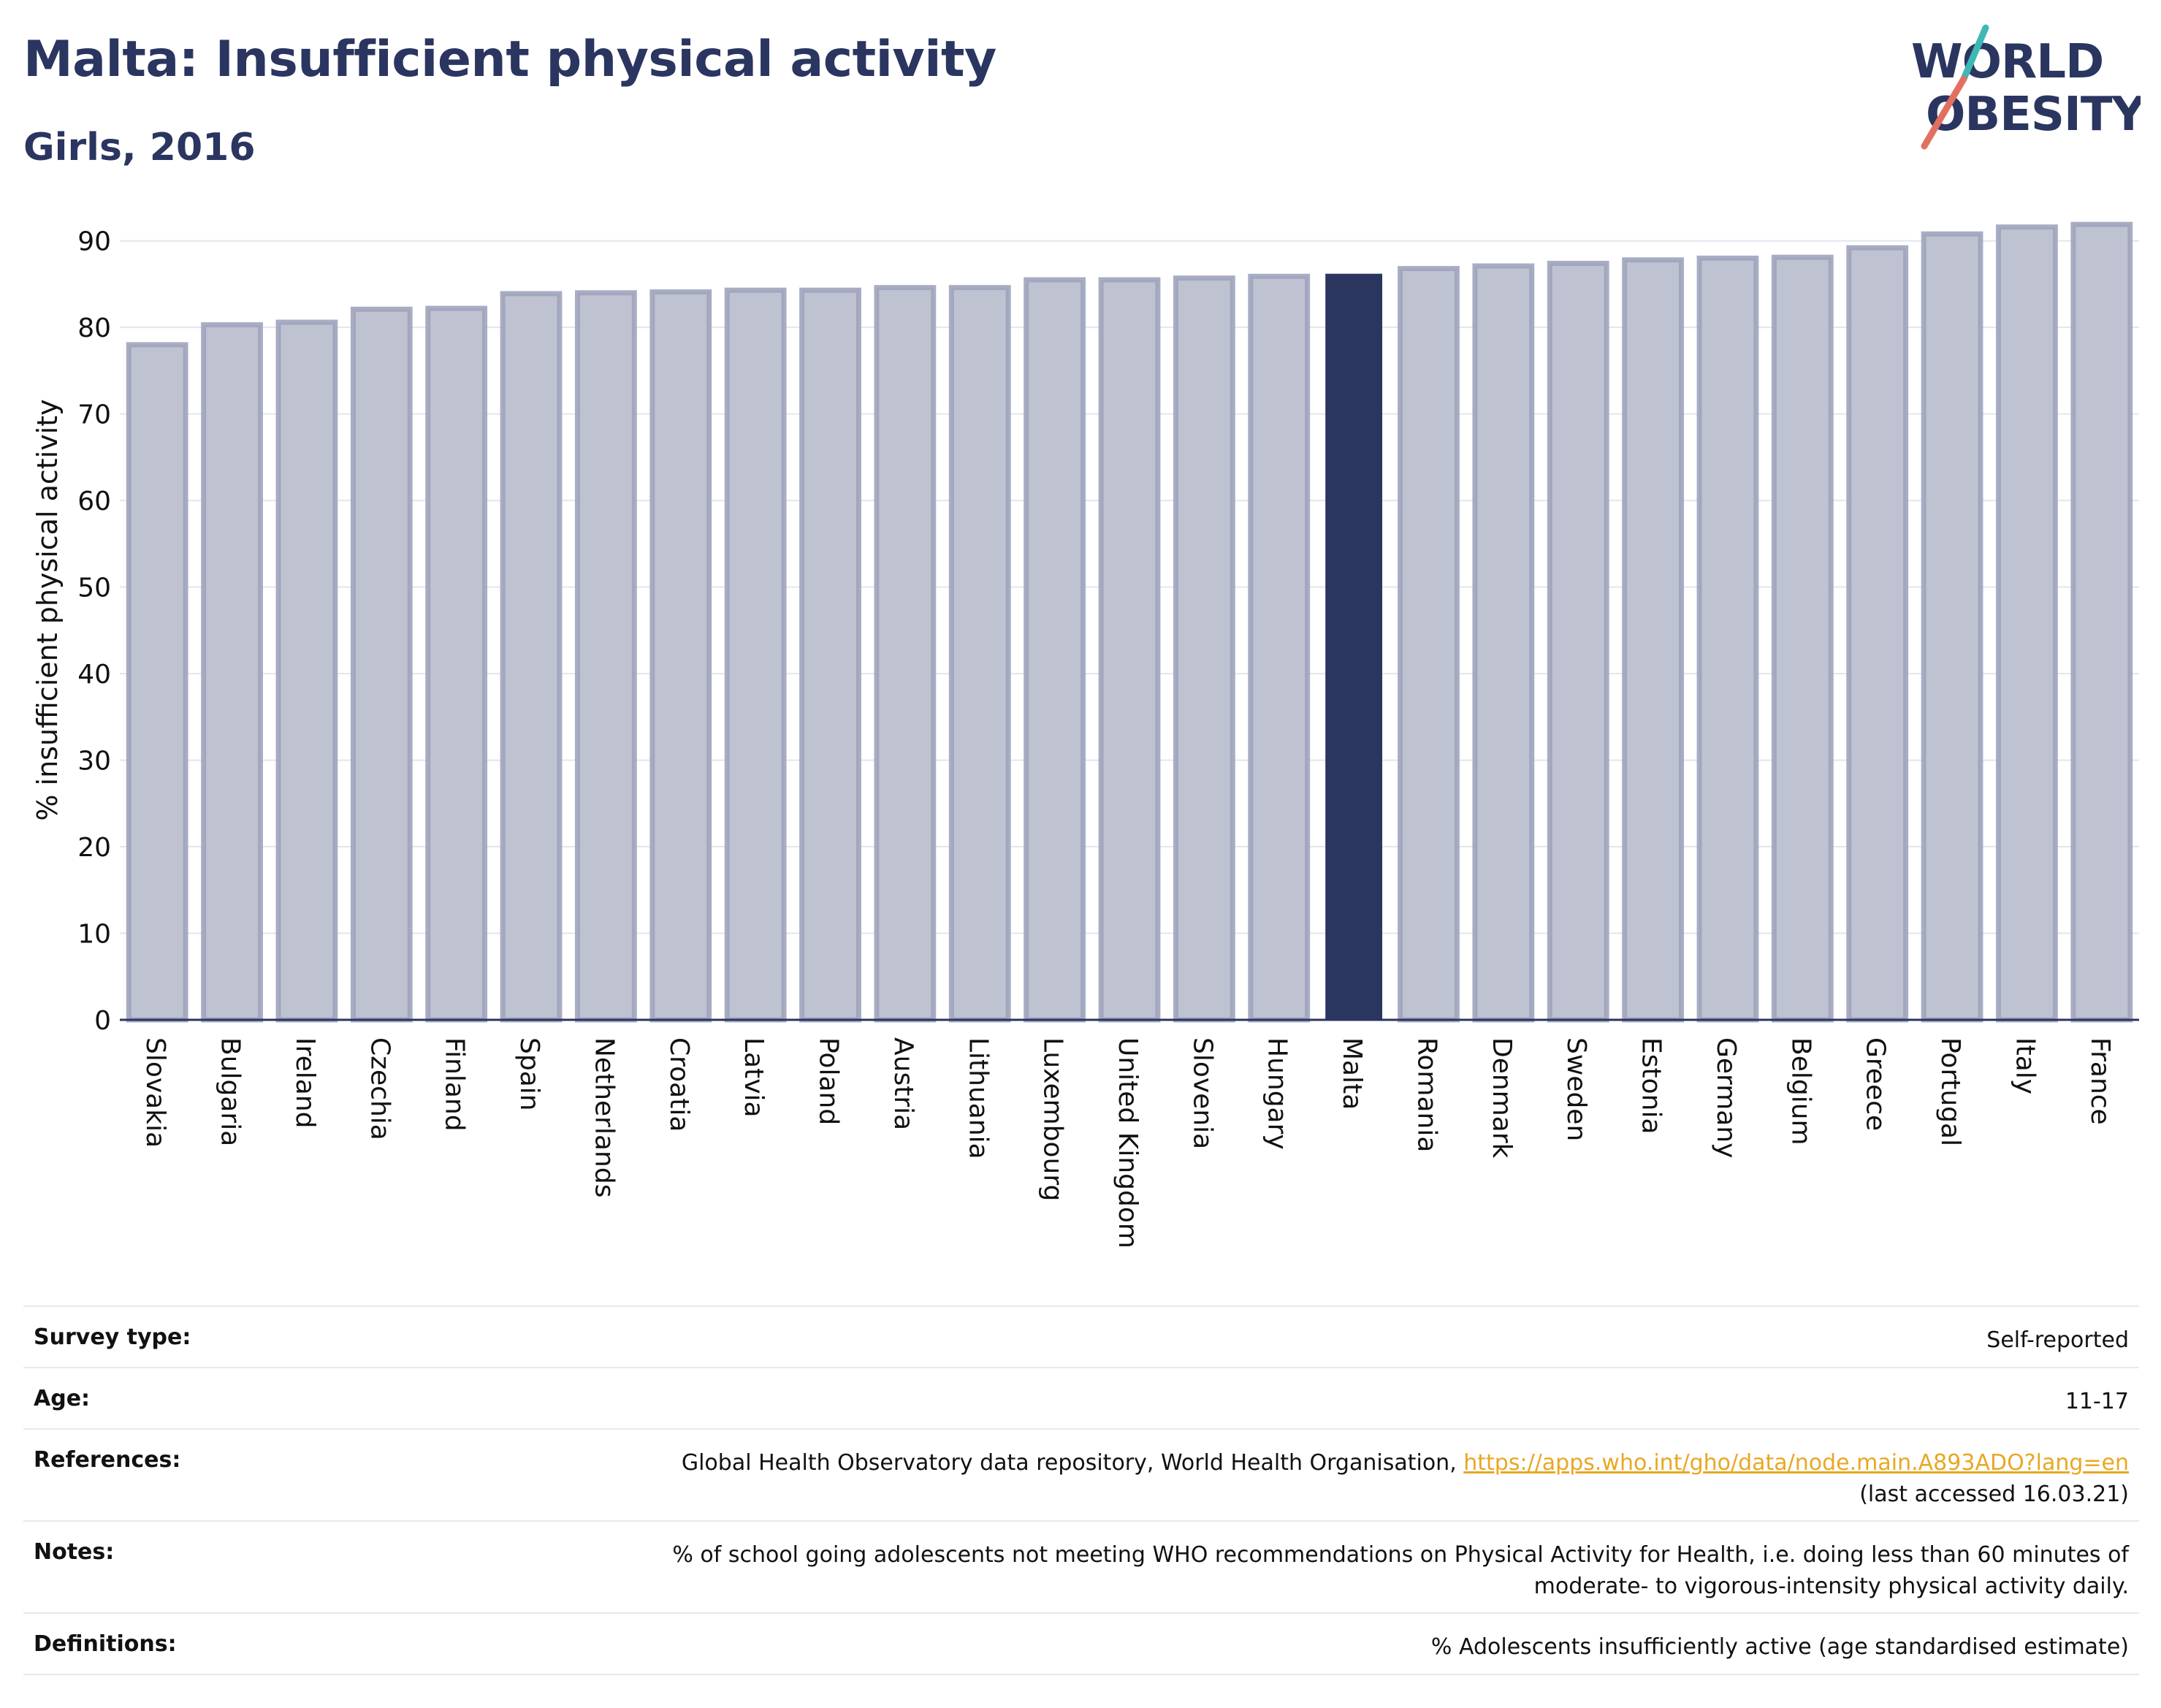  What do you see at coordinates (139, 147) in the screenshot?
I see `page-subtitle: Girls, 2016` at bounding box center [139, 147].